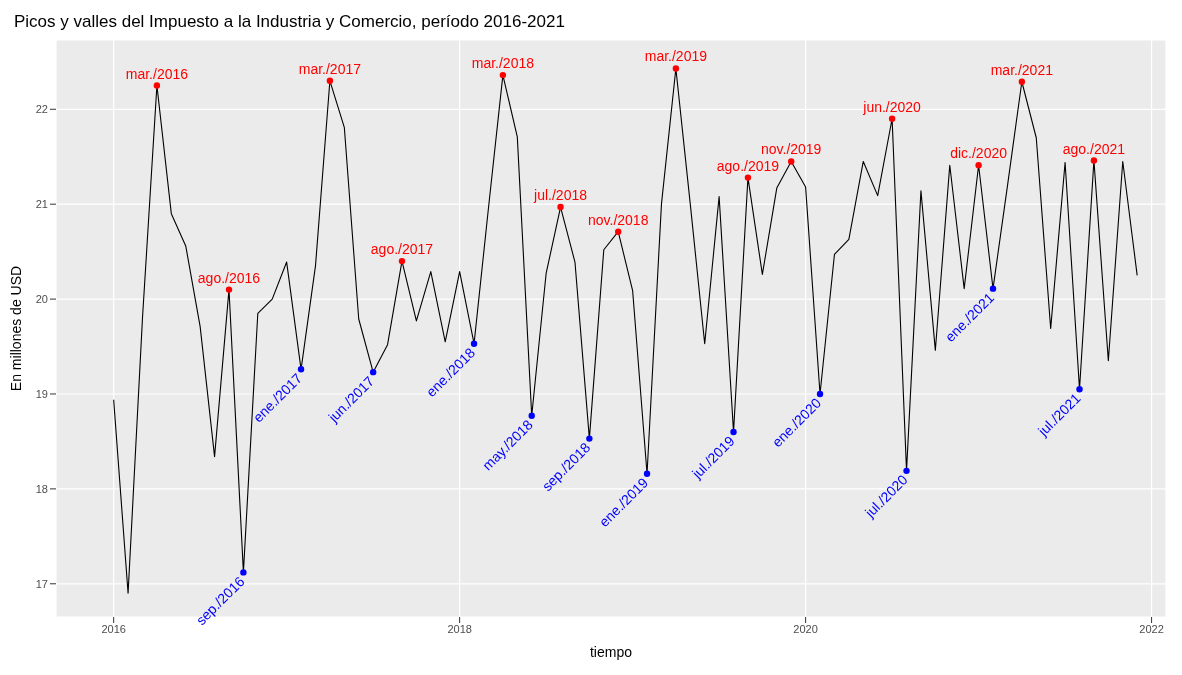 This screenshot has height=675, width=1182. Describe the element at coordinates (41, 109) in the screenshot. I see `y-tick-label: 22` at that location.